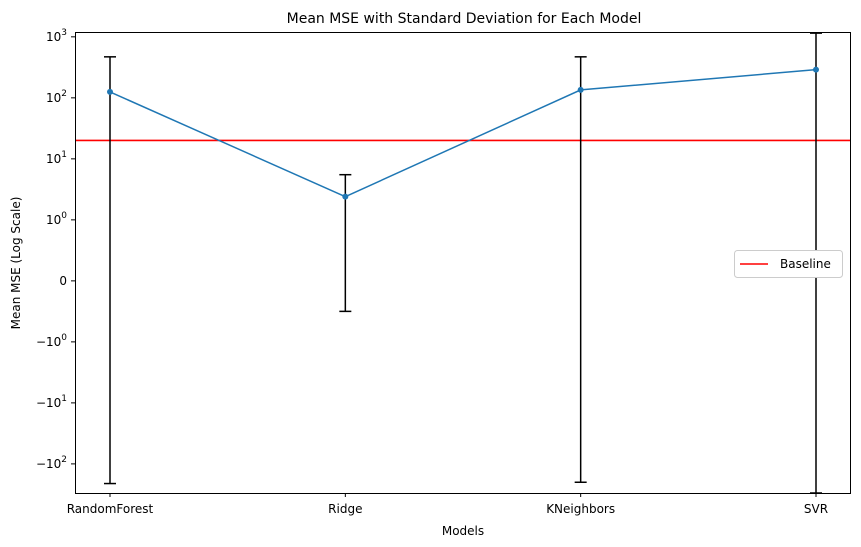  I want to click on legend-box, so click(788, 264).